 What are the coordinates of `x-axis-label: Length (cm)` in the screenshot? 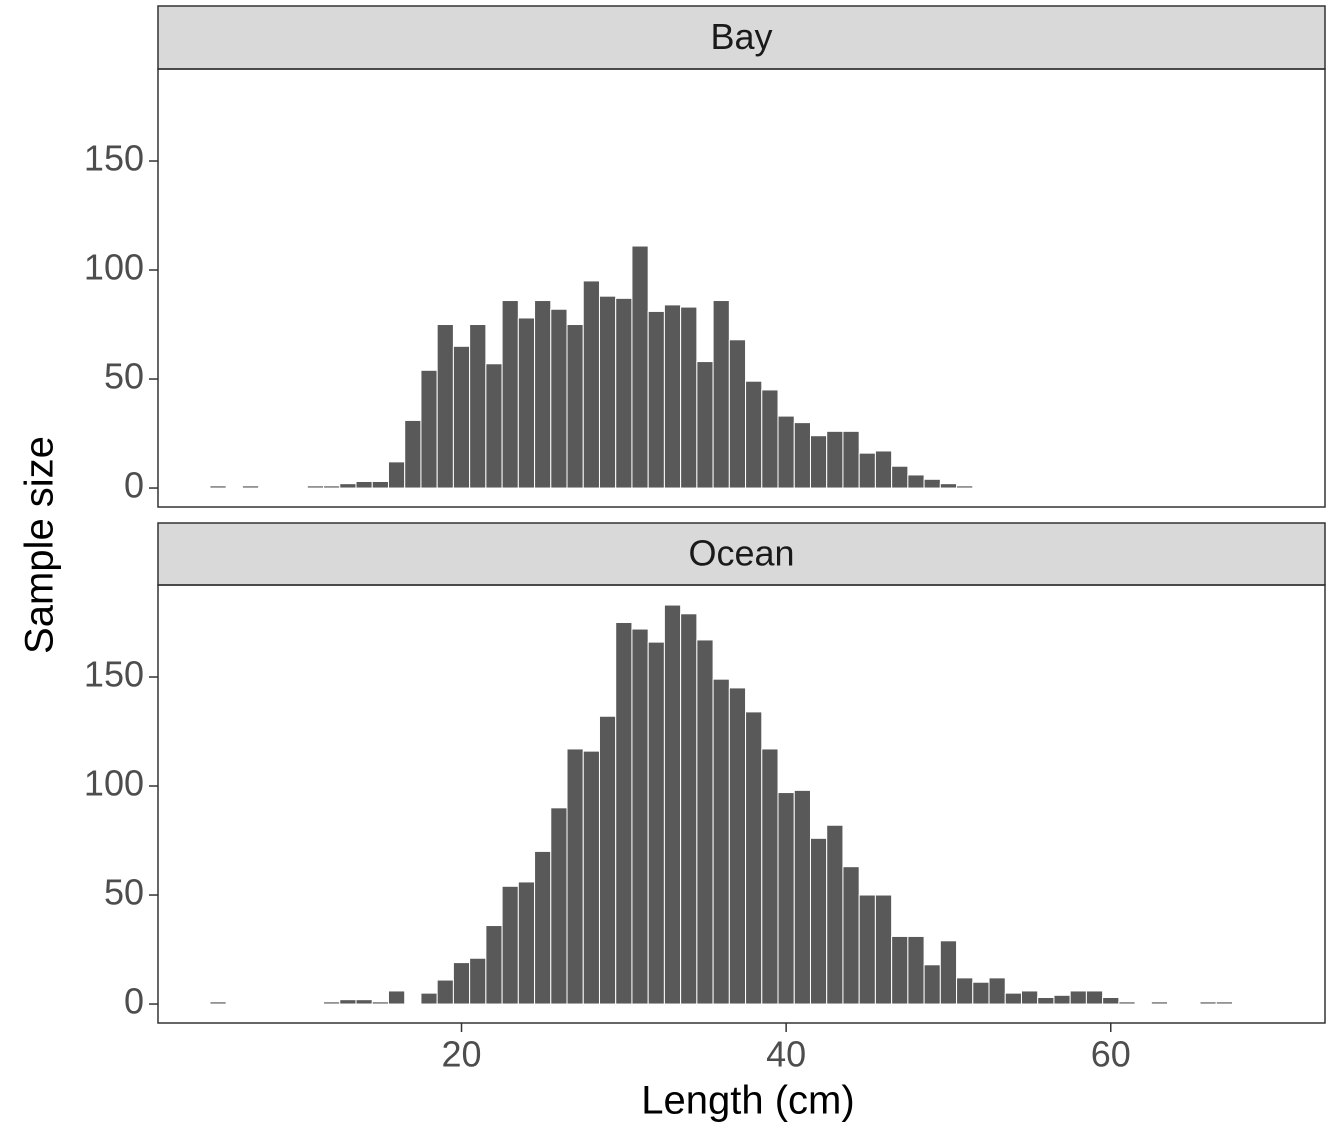 It's located at (747, 1101).